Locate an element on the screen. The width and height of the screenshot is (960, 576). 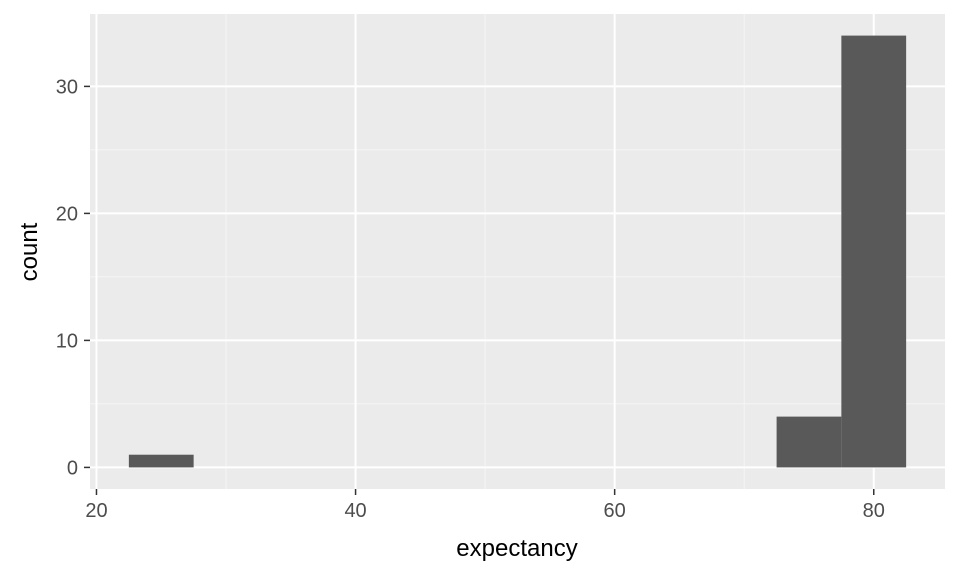
x-tick-label: 40 is located at coordinates (355, 511).